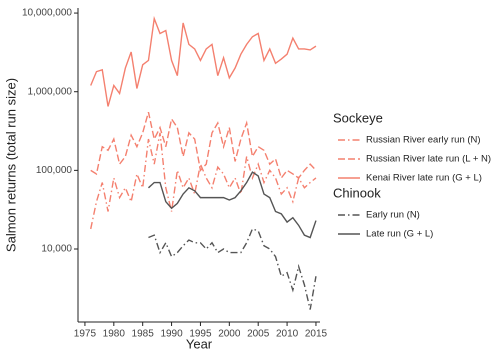 This screenshot has width=500, height=354. What do you see at coordinates (357, 192) in the screenshot?
I see `legend-group-title: Chinook` at bounding box center [357, 192].